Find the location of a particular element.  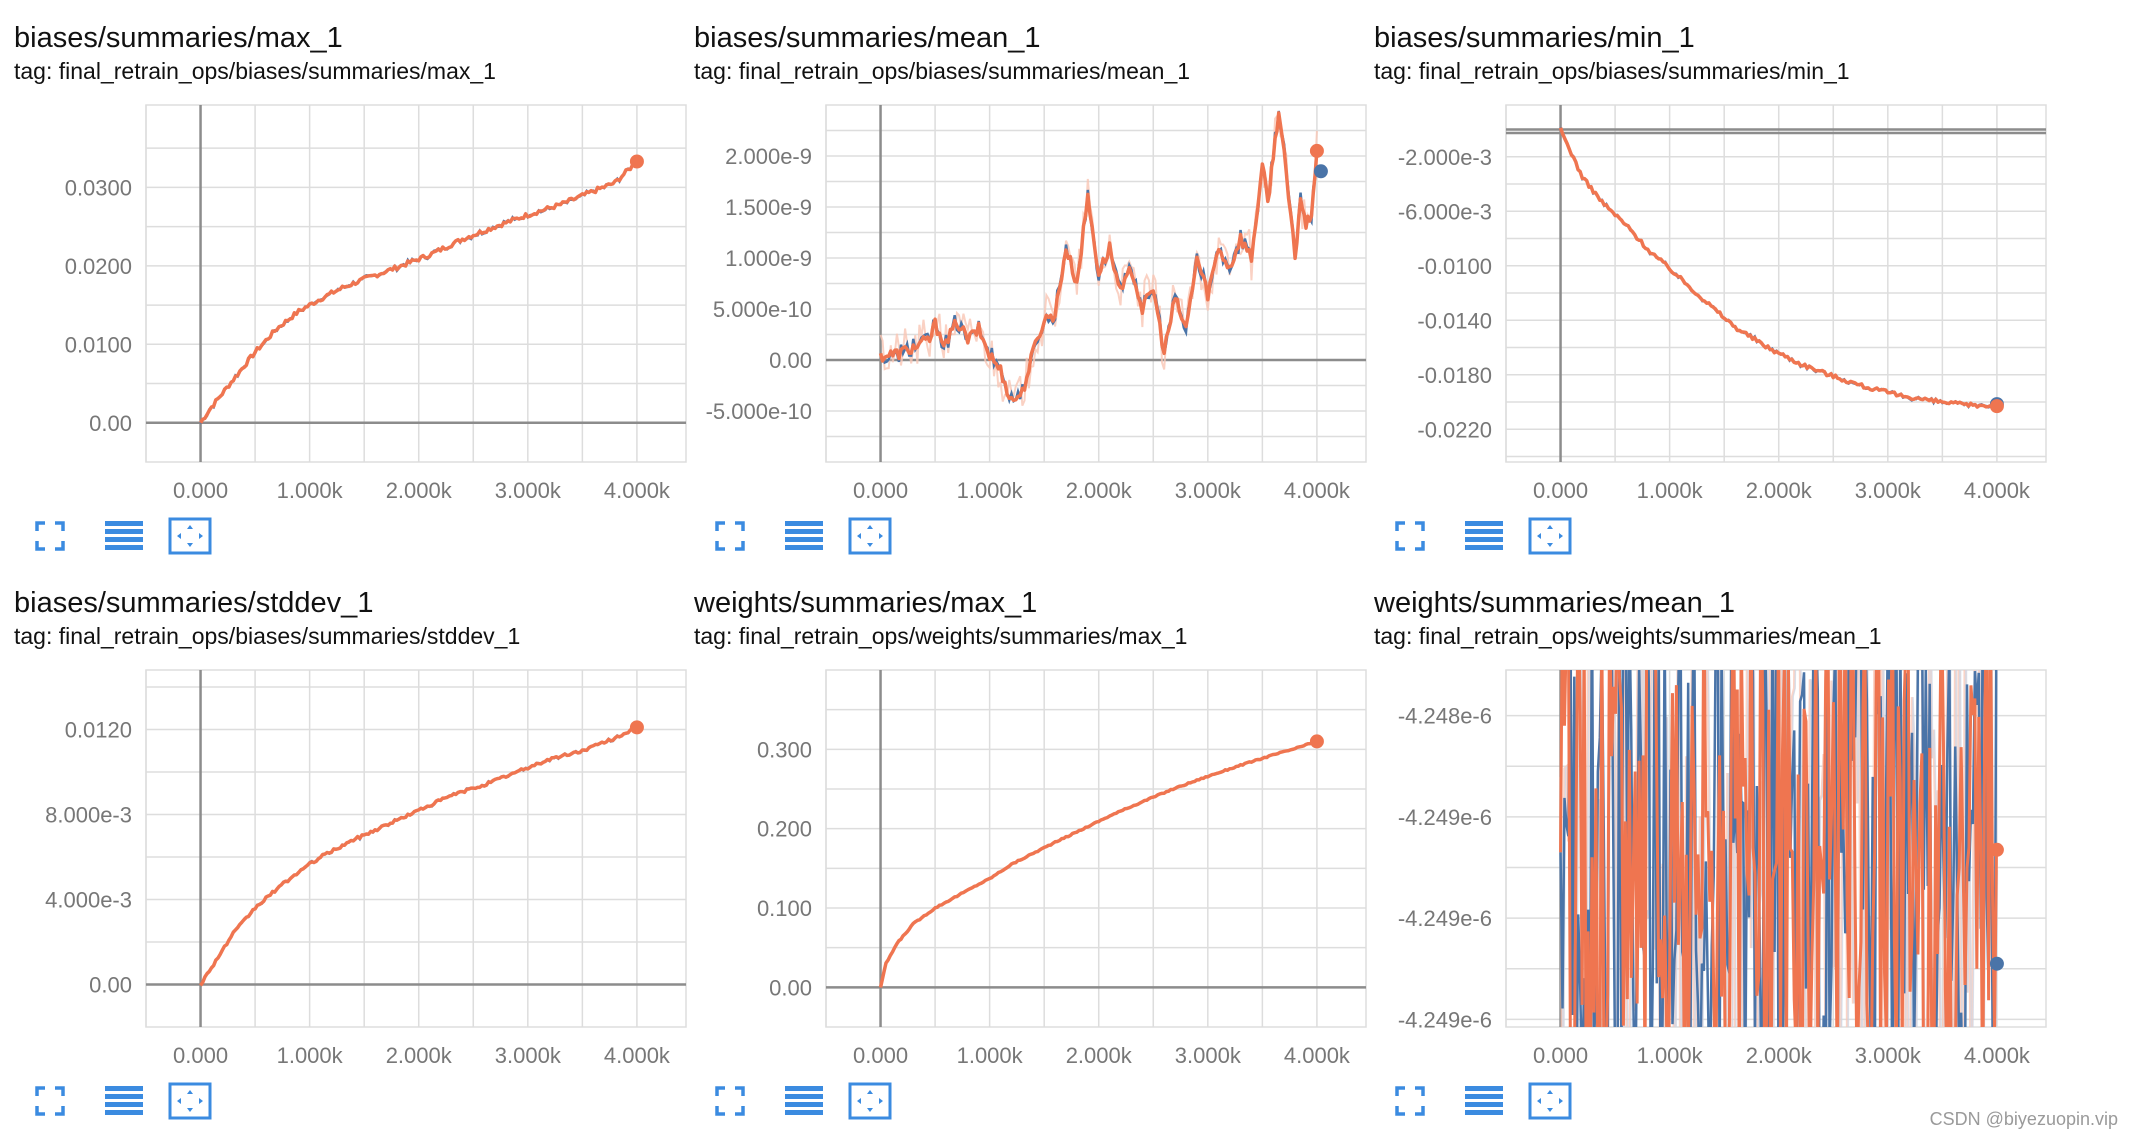

y-tick-label: -4.249e-6 is located at coordinates (1445, 817).